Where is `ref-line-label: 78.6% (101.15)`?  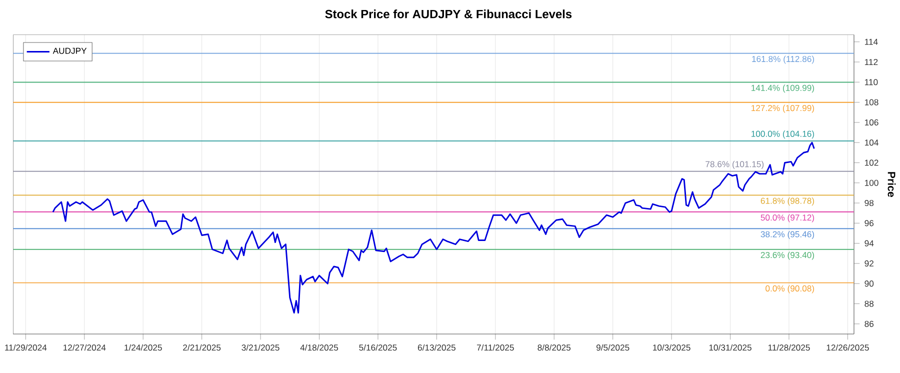
ref-line-label: 78.6% (101.15) is located at coordinates (735, 165).